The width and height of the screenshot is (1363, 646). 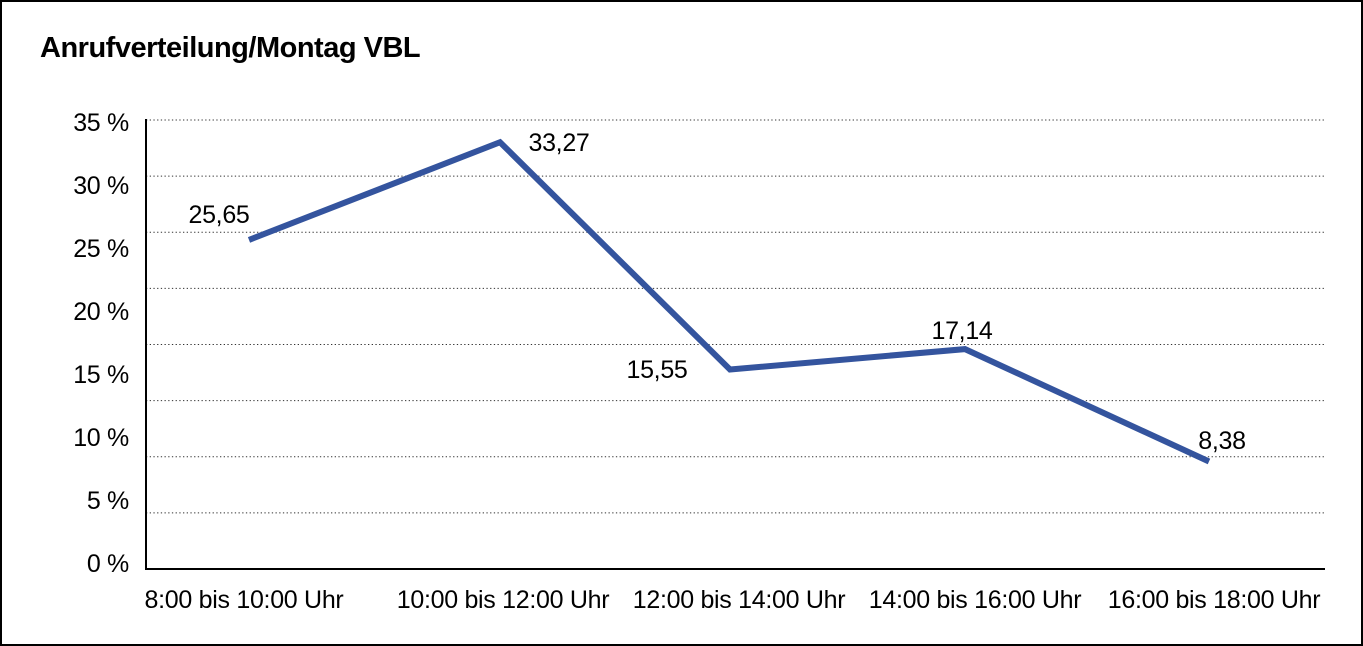 I want to click on x-tick-label: 8:00 bis 10:00 Uhr, so click(x=244, y=600).